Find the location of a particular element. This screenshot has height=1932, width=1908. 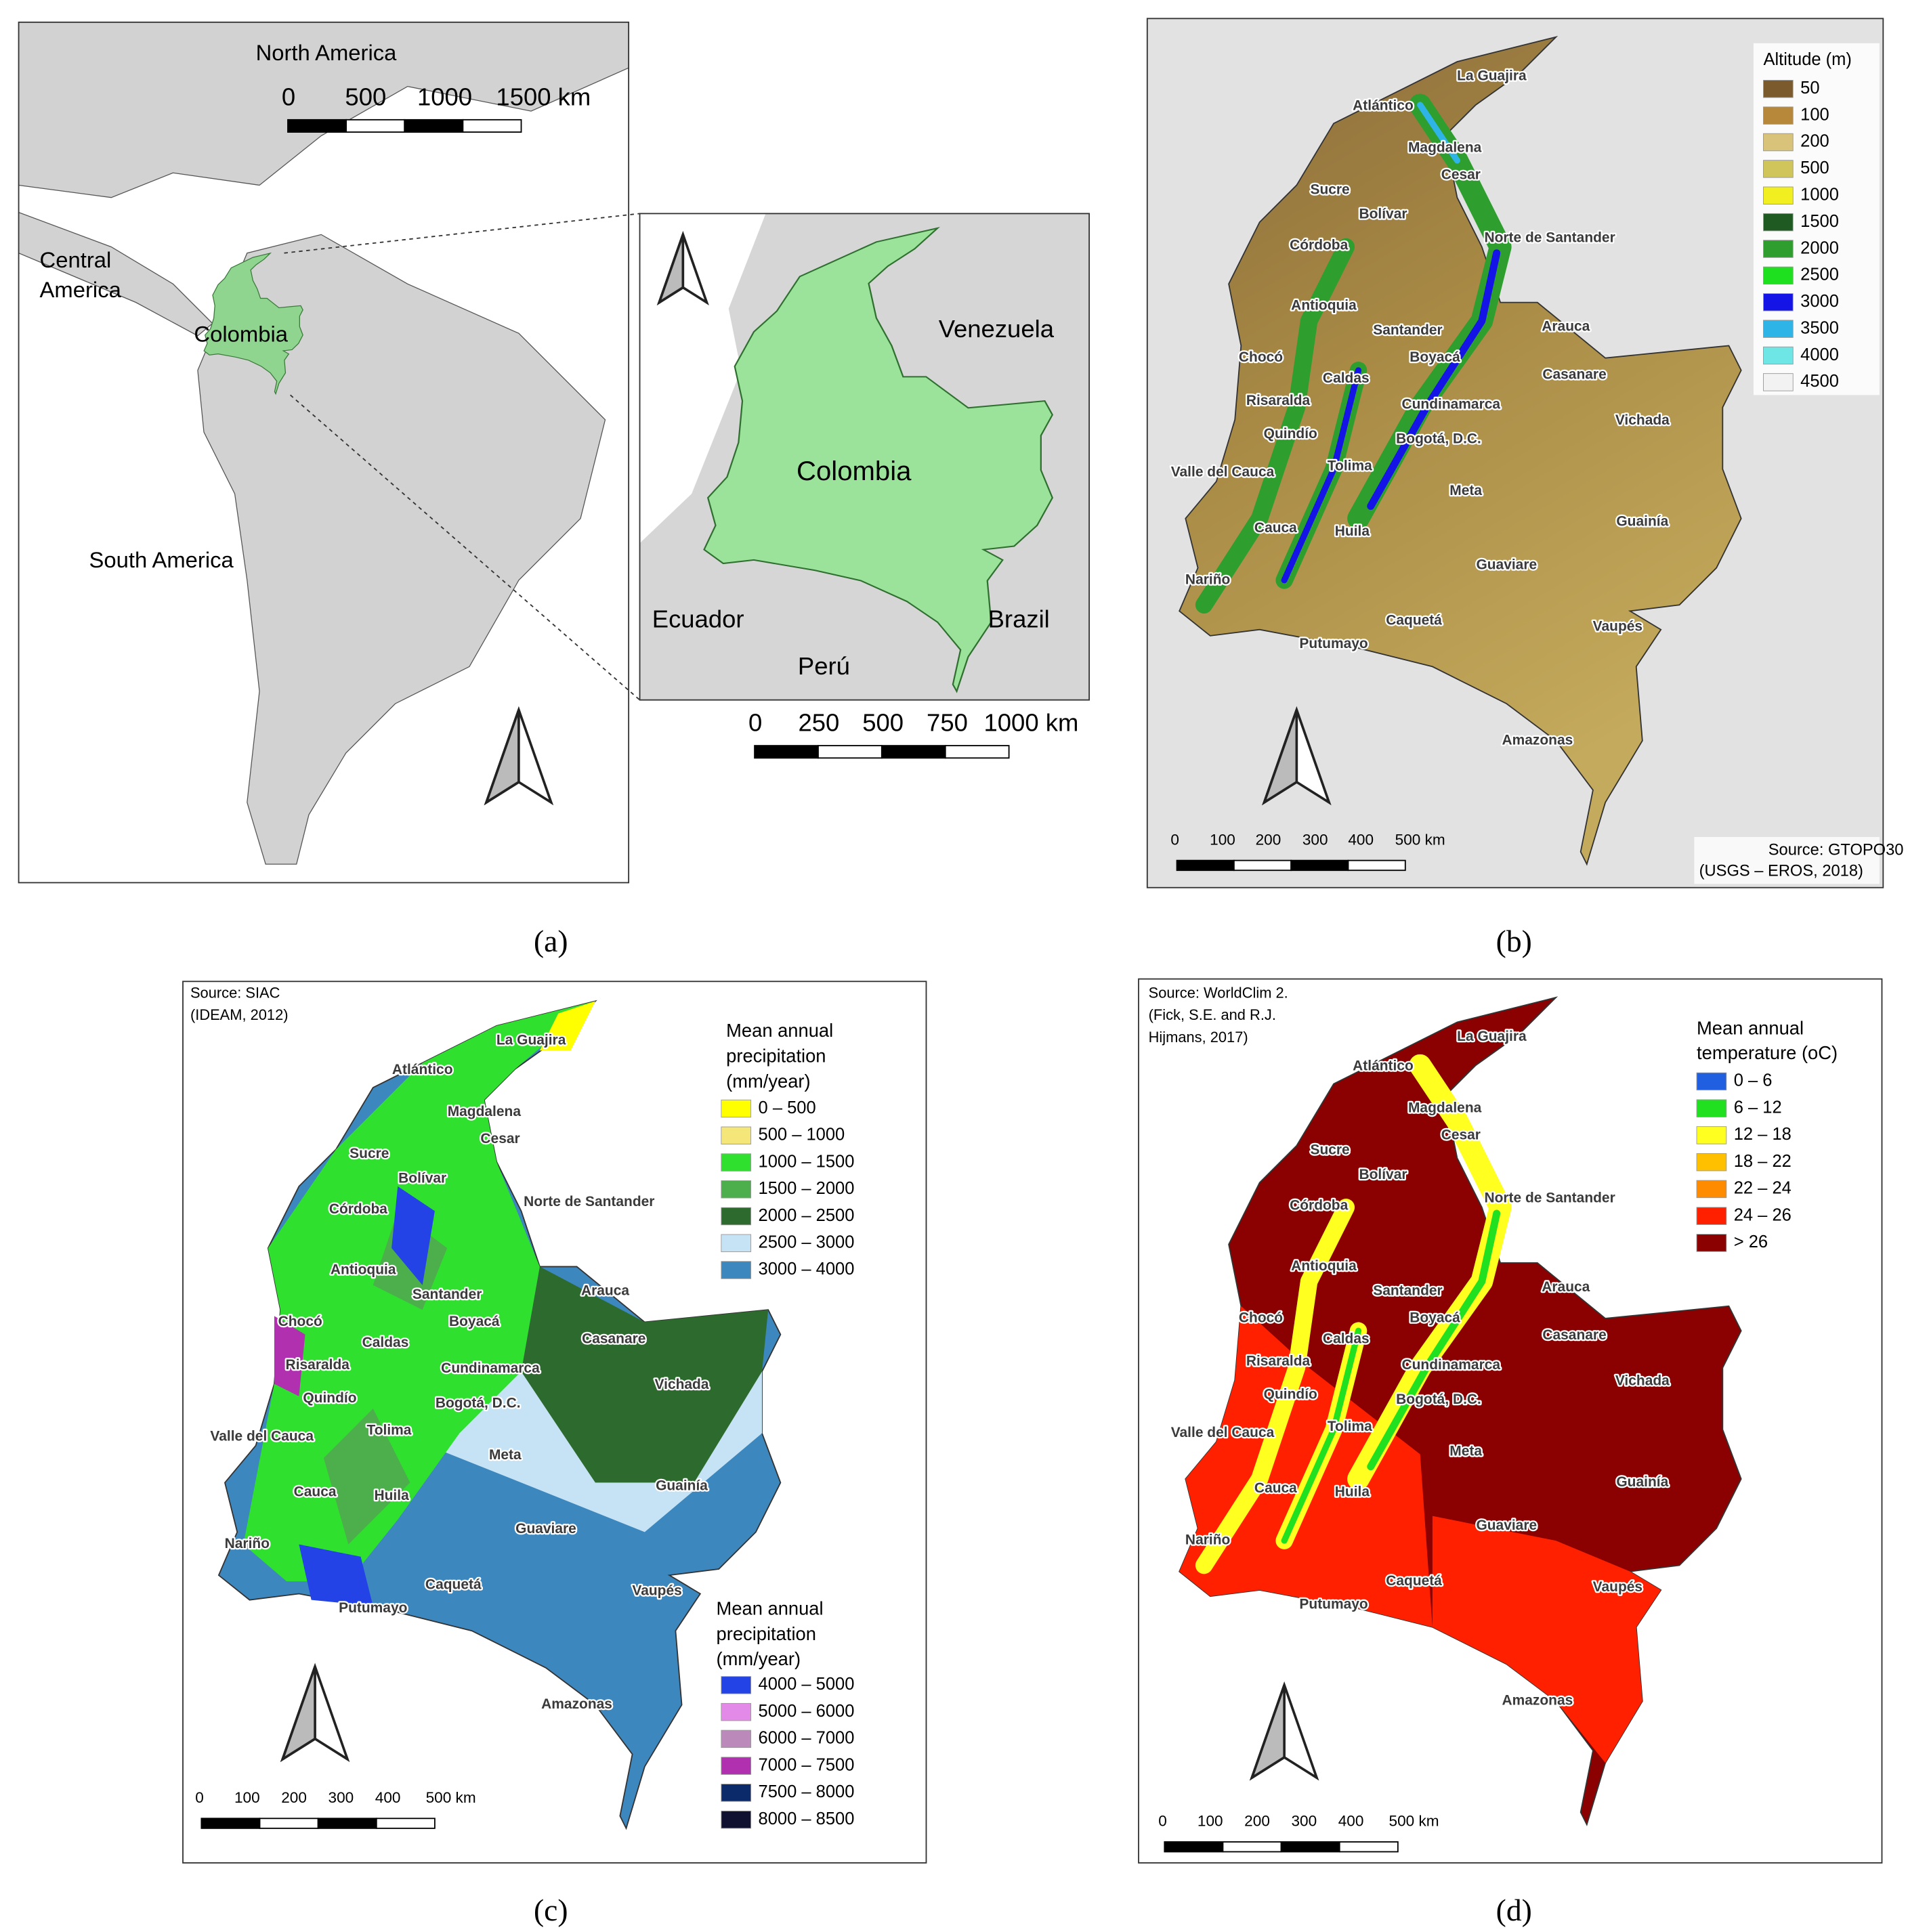

legend-label: 200 is located at coordinates (1814, 141).